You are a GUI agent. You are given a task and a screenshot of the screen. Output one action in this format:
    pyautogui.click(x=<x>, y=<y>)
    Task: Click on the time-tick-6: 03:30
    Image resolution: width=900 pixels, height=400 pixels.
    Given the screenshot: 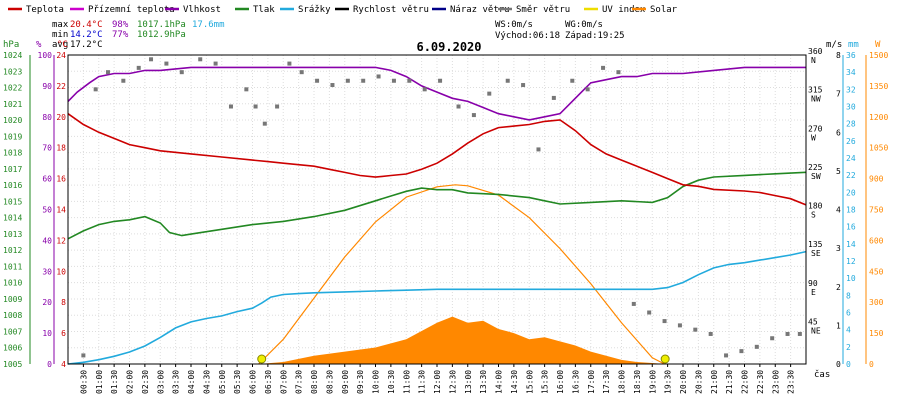 What is the action you would take?
    pyautogui.click(x=176, y=382)
    